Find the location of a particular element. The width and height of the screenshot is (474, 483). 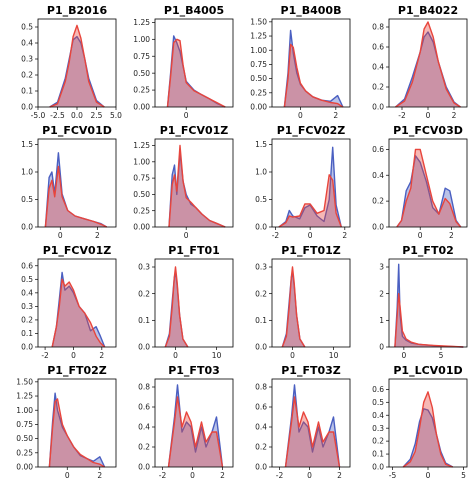

kde-panel: P1_LCV01D -5 0 5 0.0 0.1 0.2 0.3 0.4 0.5 0.6 is located at coordinates (420, 422).